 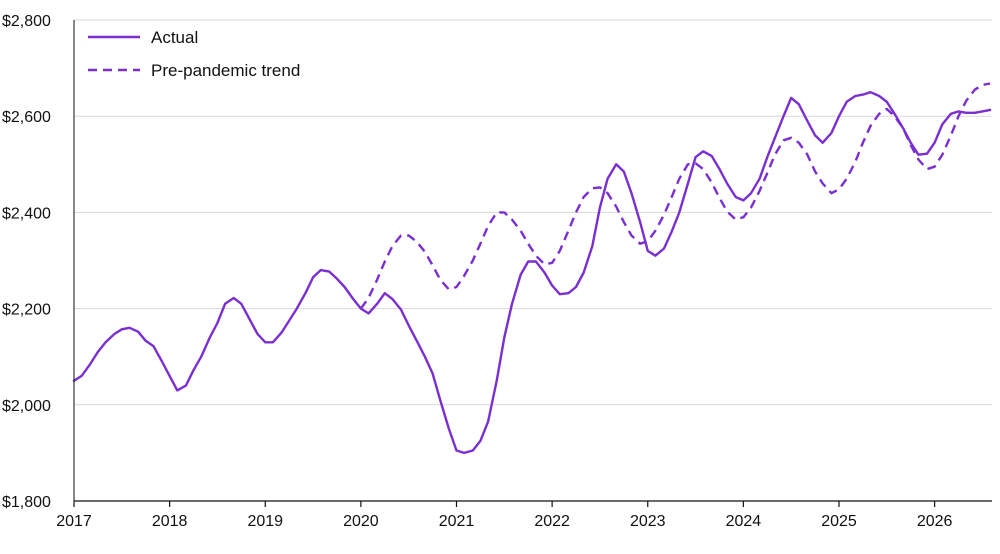 I want to click on x-tick-label-2017: 2017, so click(x=74, y=521).